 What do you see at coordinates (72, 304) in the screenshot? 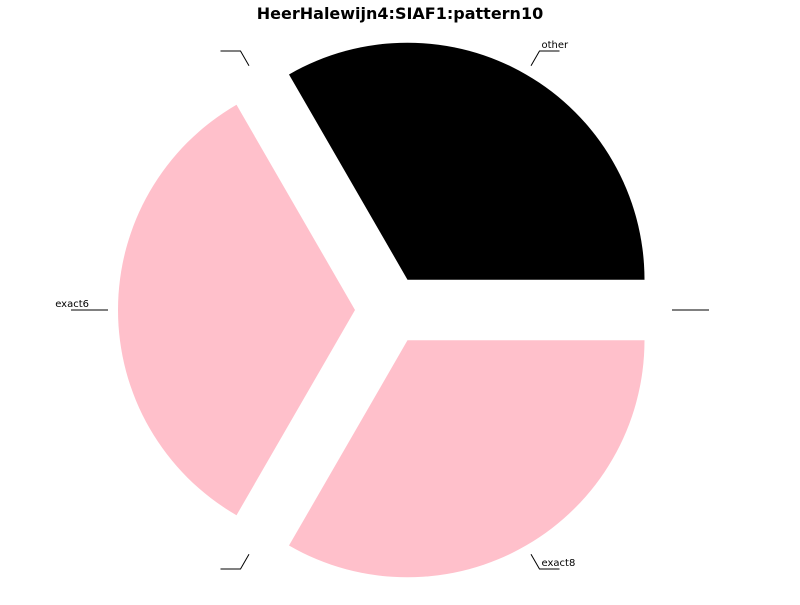
I see `slice-label-exact6: exact6` at bounding box center [72, 304].